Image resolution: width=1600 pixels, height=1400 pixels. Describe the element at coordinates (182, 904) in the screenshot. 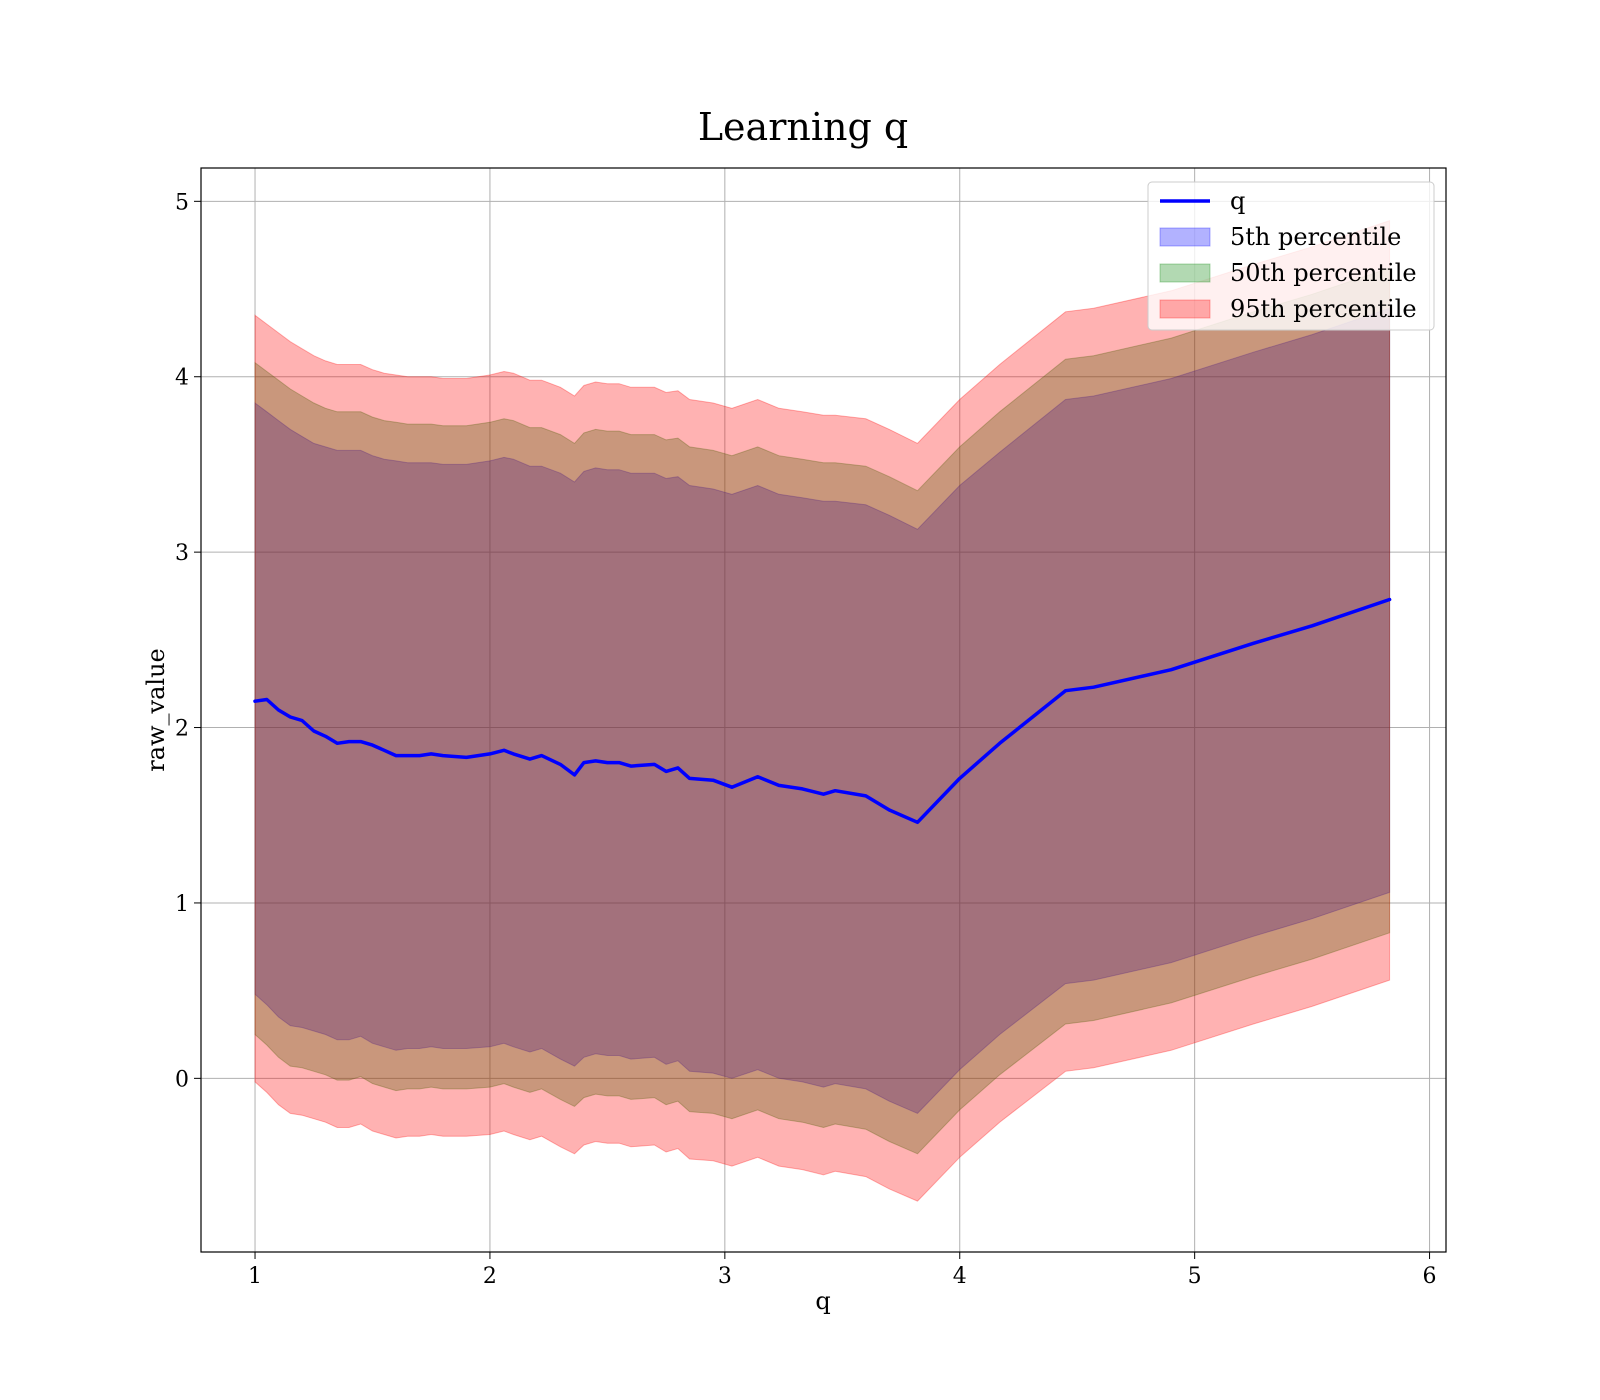

I see `y-tick-label: 1` at that location.